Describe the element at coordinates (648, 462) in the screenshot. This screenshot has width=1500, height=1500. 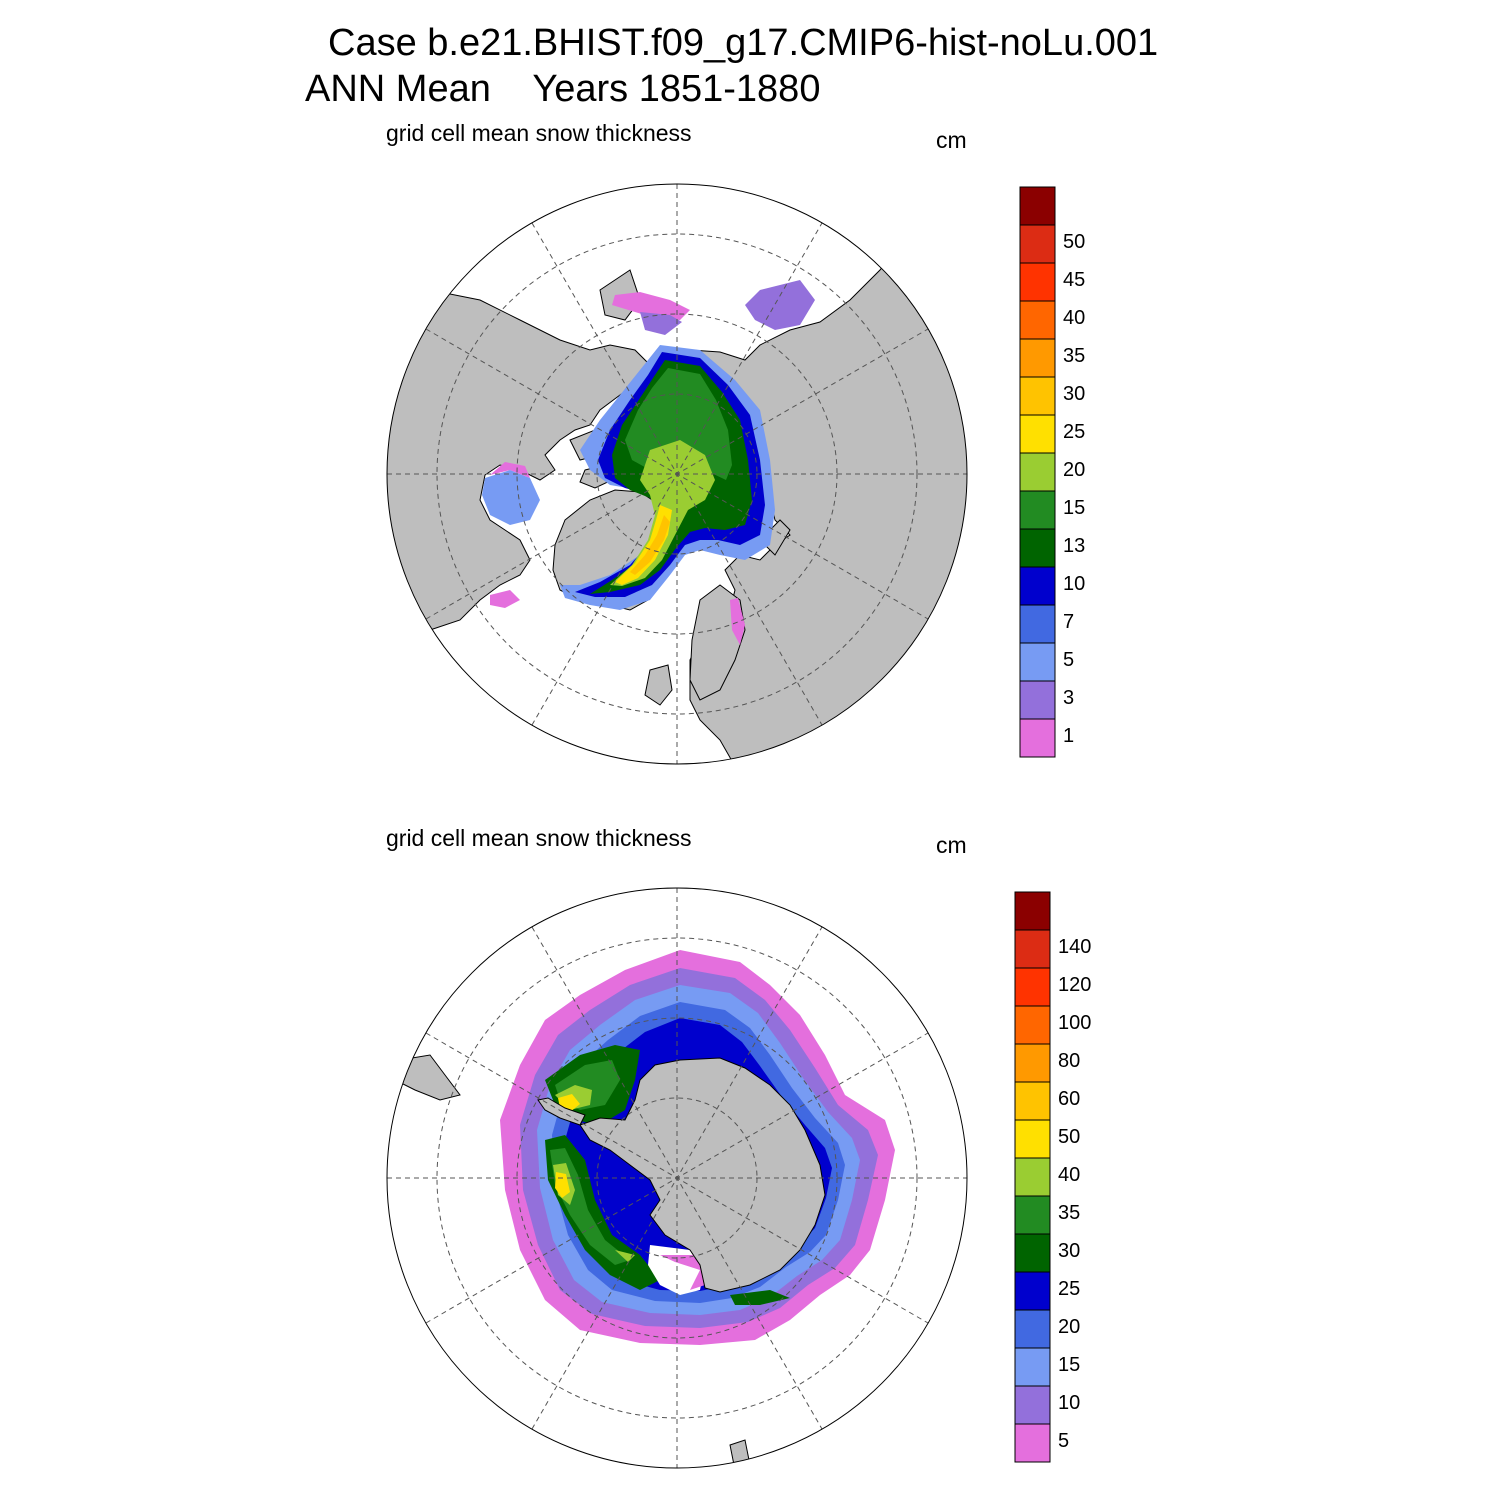
I see `arctic-snow-field` at that location.